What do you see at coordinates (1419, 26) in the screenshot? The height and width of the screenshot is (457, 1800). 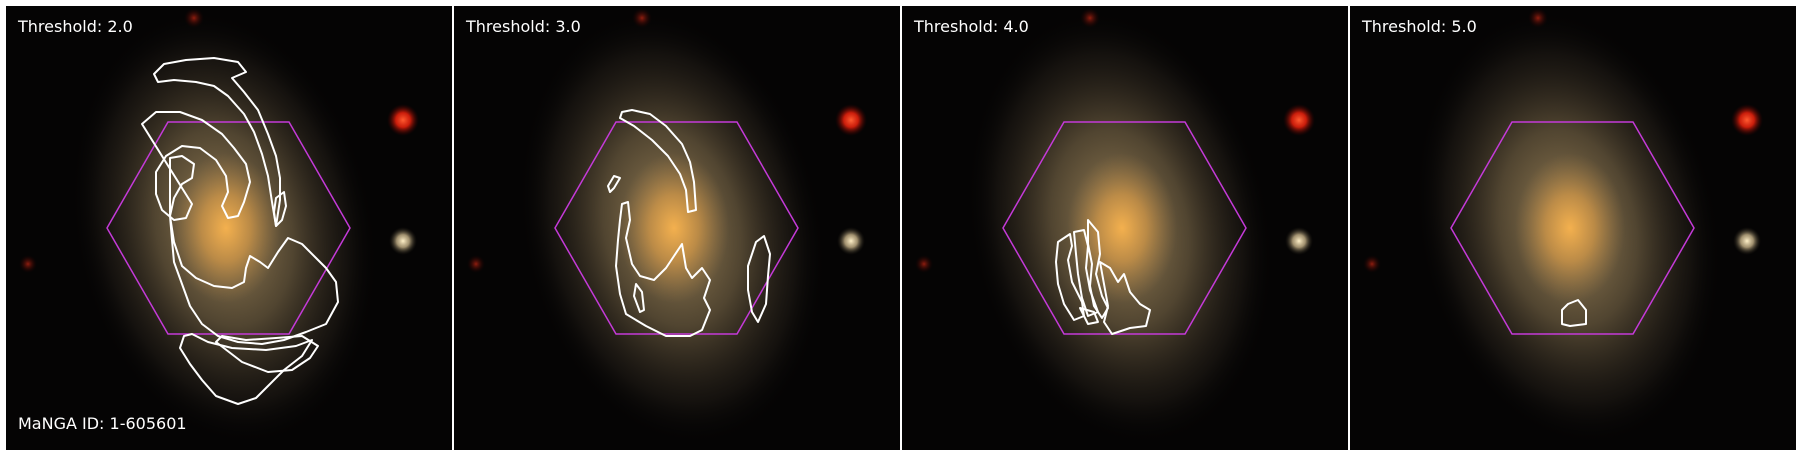 I see `threshold-label: Threshold: 5.0` at bounding box center [1419, 26].